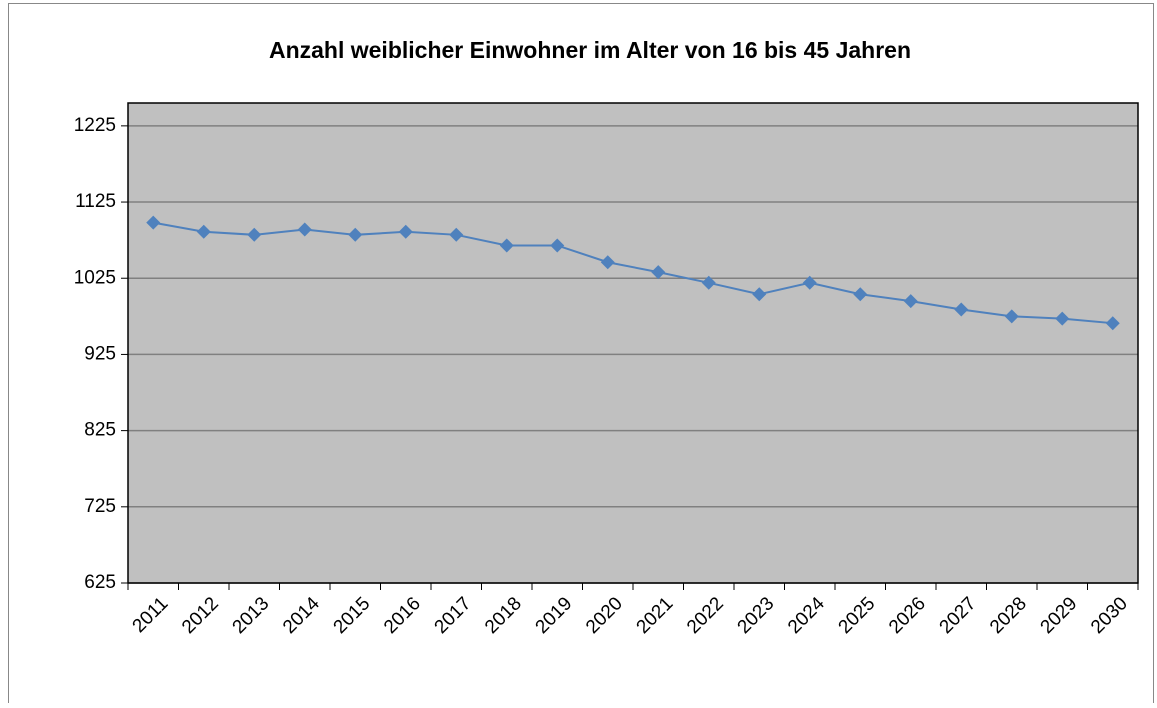 Image resolution: width=1157 pixels, height=708 pixels. What do you see at coordinates (100, 506) in the screenshot?
I see `y-tick-label: 725` at bounding box center [100, 506].